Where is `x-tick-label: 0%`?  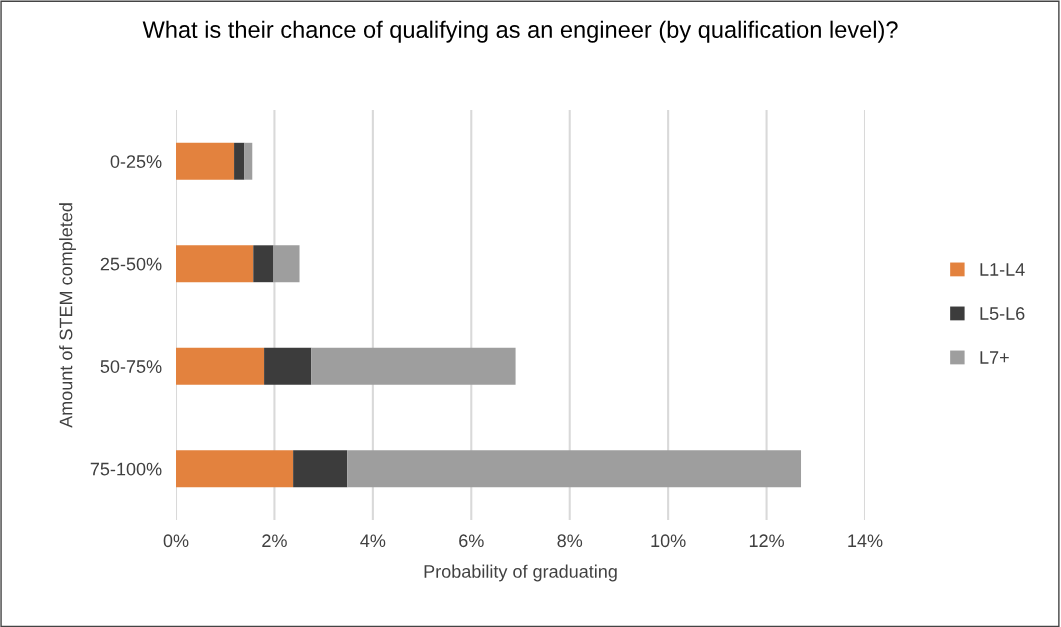 x-tick-label: 0% is located at coordinates (176, 541).